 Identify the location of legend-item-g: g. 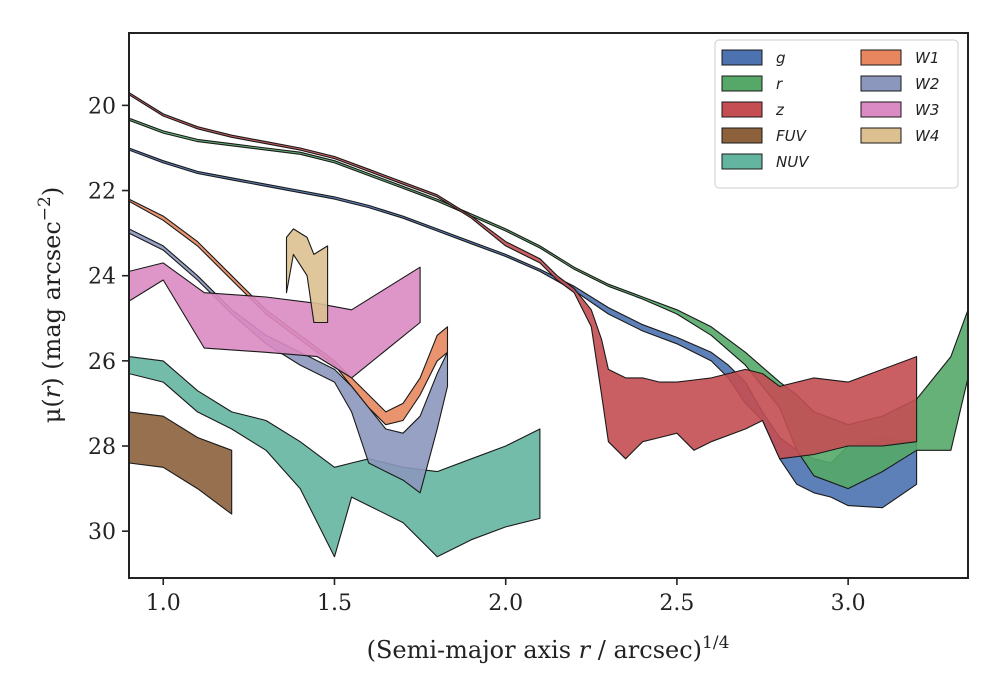
(753, 58).